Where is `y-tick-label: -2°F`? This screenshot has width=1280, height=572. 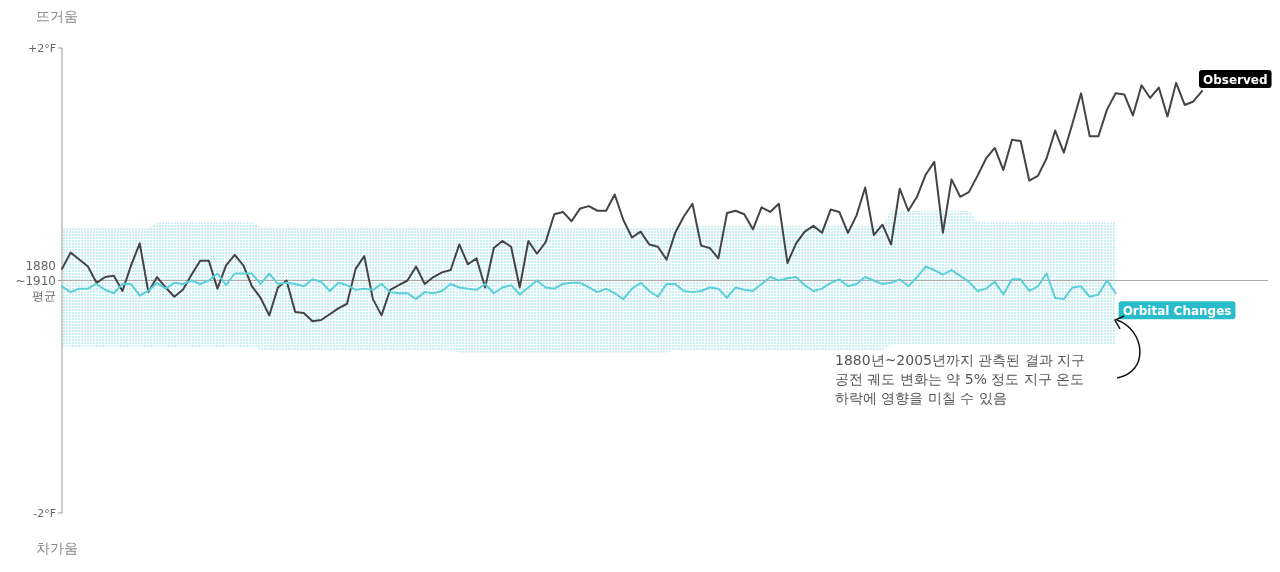
y-tick-label: -2°F is located at coordinates (44, 513).